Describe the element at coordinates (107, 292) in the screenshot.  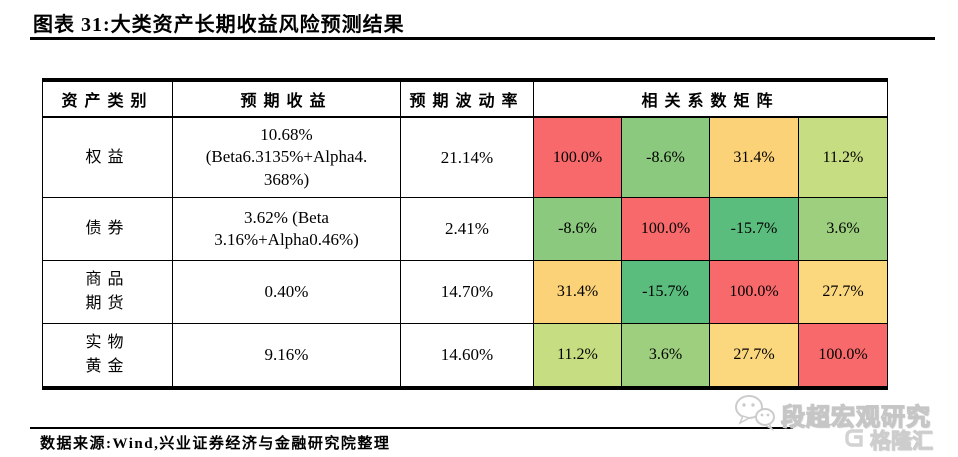
I see `asset-name-cell: 商品 期货` at that location.